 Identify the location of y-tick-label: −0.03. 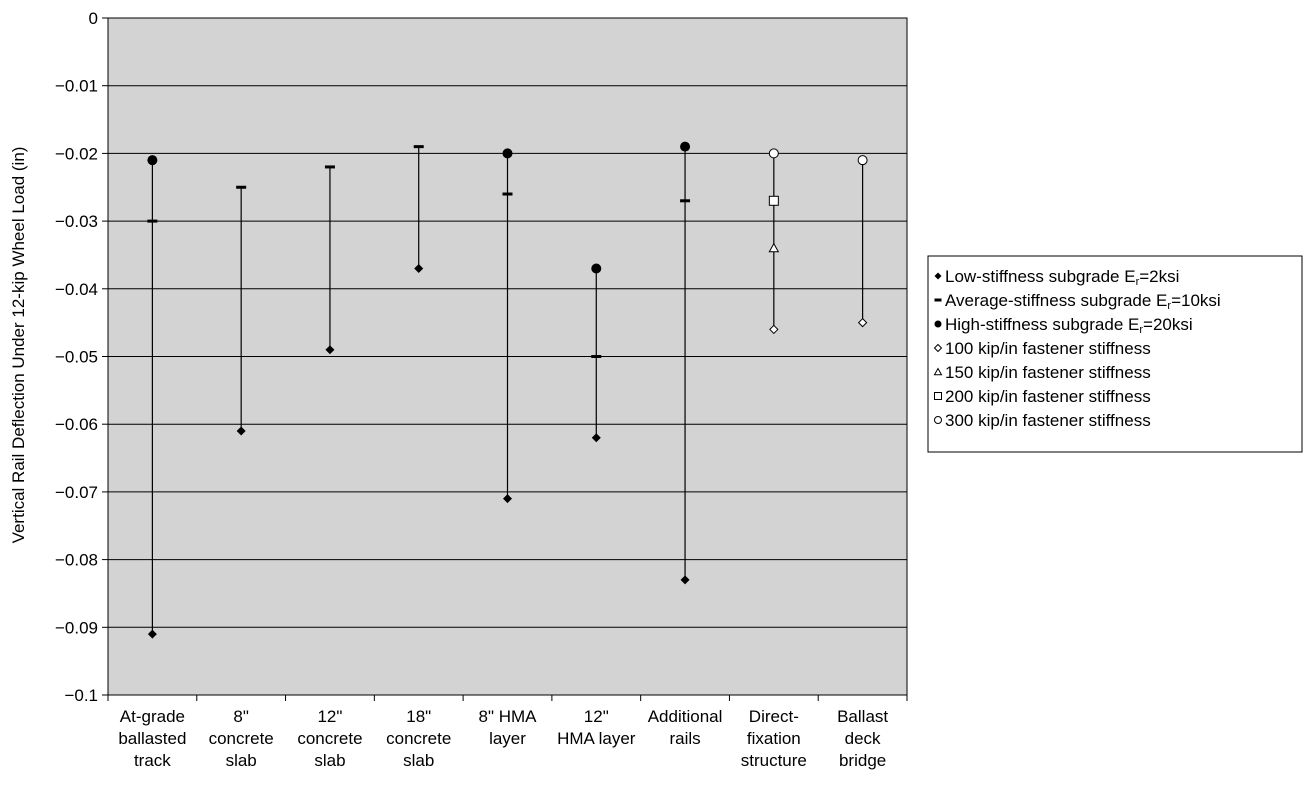
(76, 221).